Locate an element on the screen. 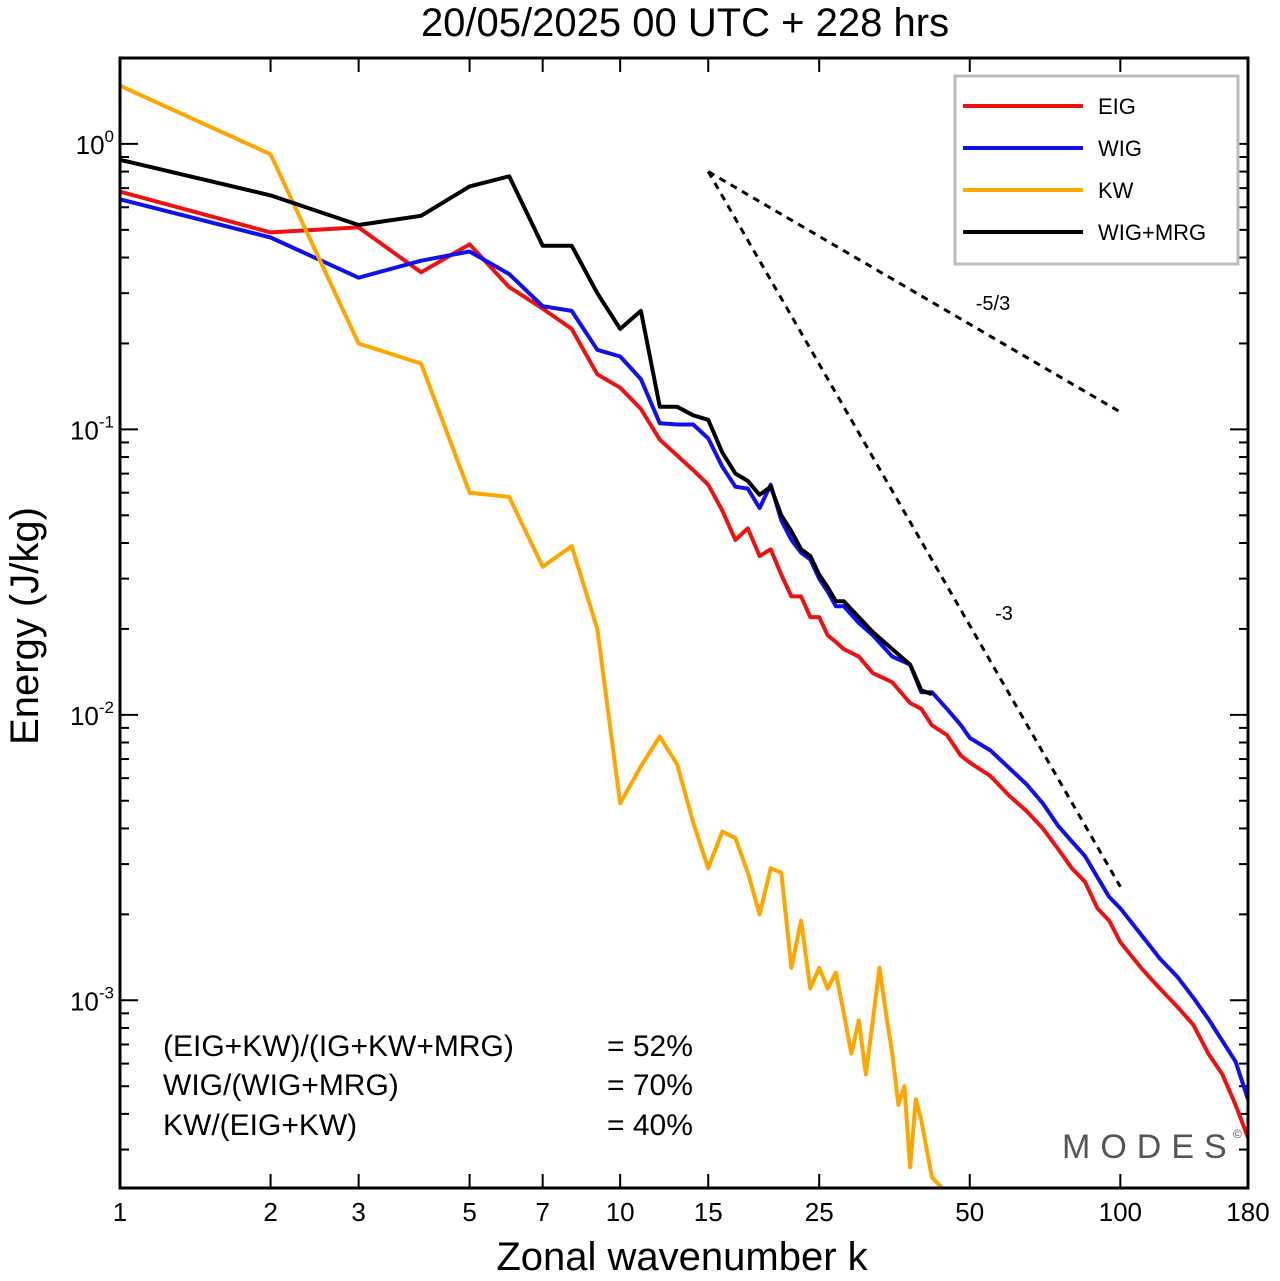  legend: EIG WIG KW WIG+MRG is located at coordinates (1096, 170).